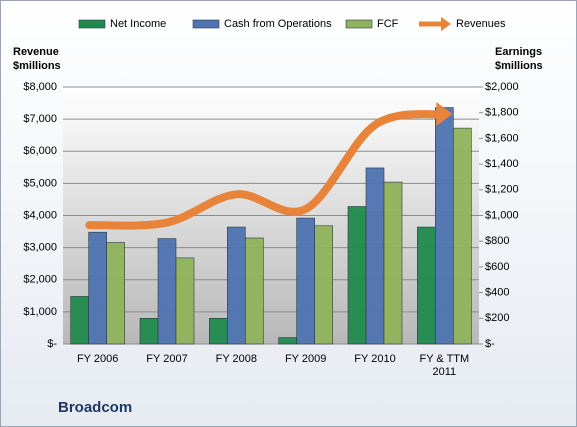  Describe the element at coordinates (502, 138) in the screenshot. I see `y2-tick-label: $1,600` at that location.